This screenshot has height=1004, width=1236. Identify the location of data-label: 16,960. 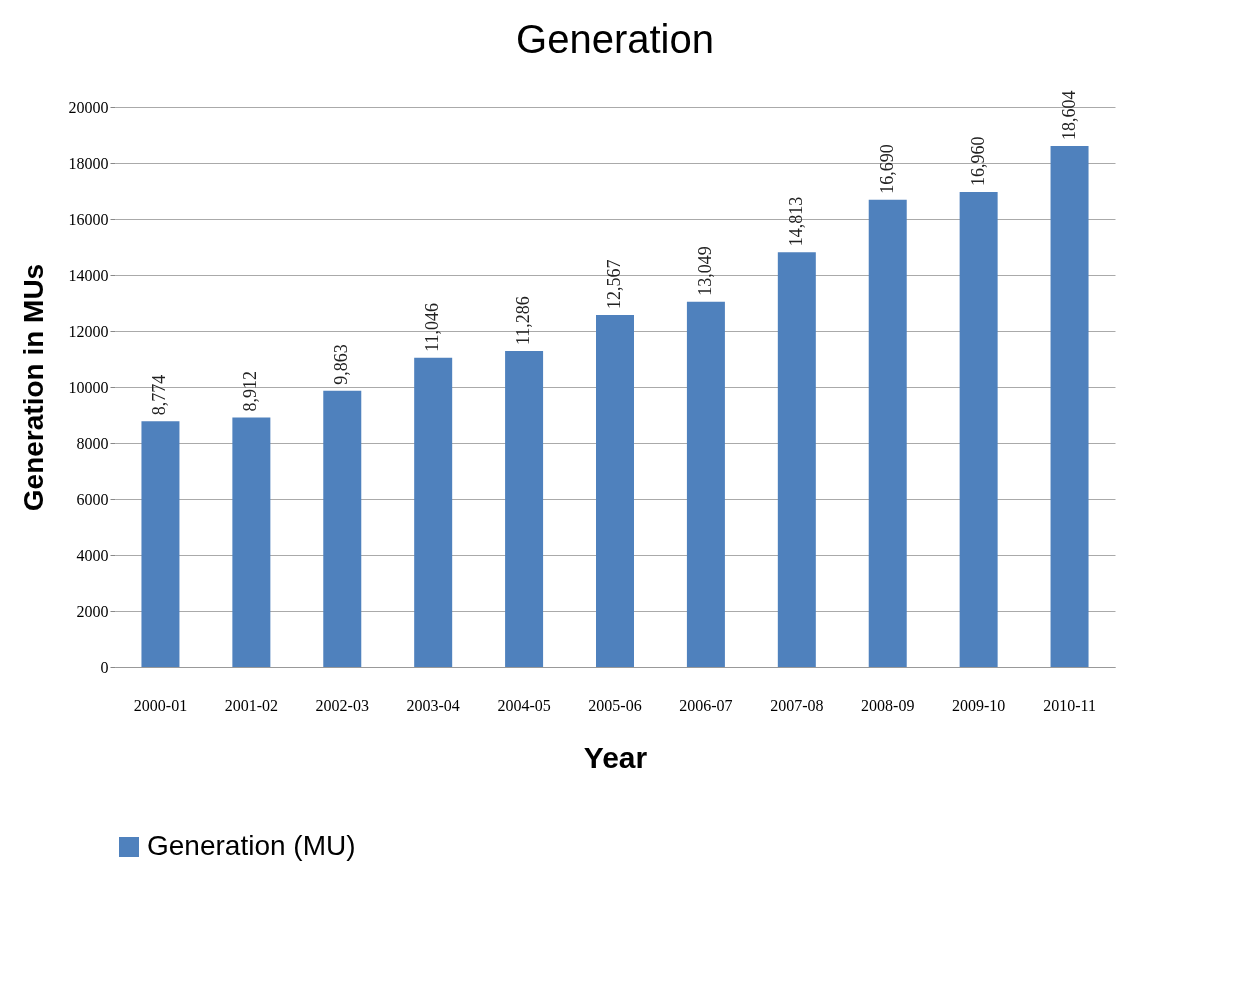
(977, 161).